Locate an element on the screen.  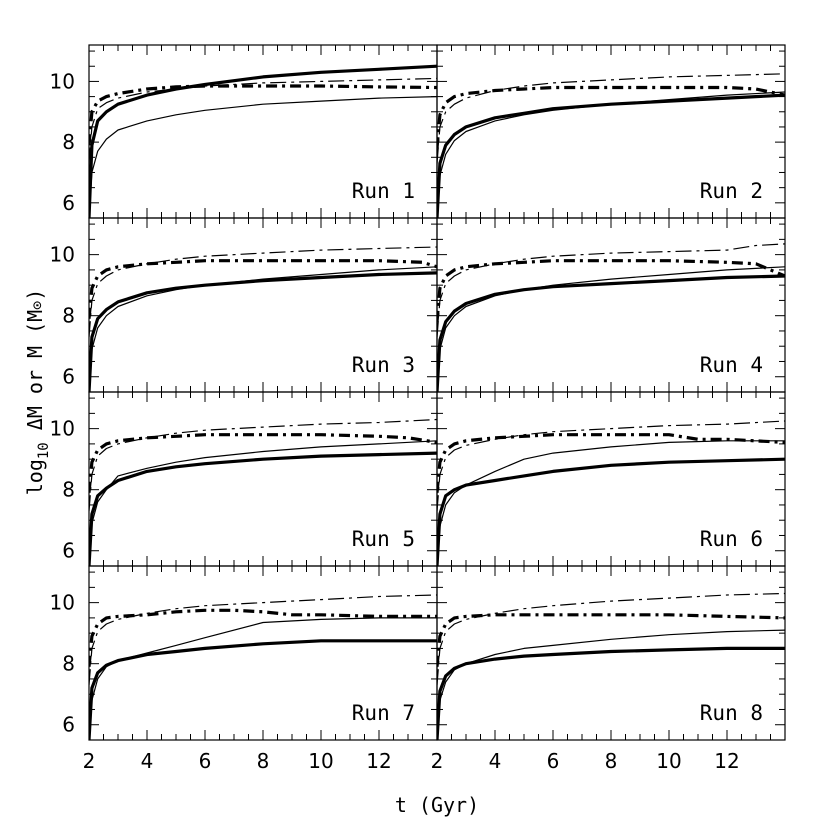
panel-run-8: 2 4 6 8 10 12 Run 8 is located at coordinates (608, 669).